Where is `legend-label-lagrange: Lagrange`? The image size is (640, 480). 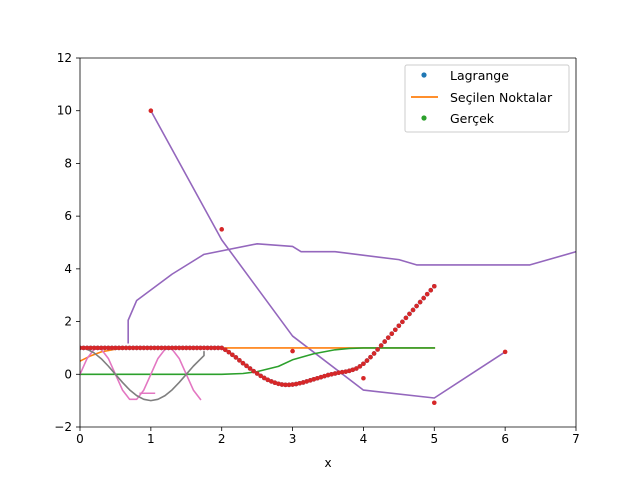 legend-label-lagrange: Lagrange is located at coordinates (479, 75).